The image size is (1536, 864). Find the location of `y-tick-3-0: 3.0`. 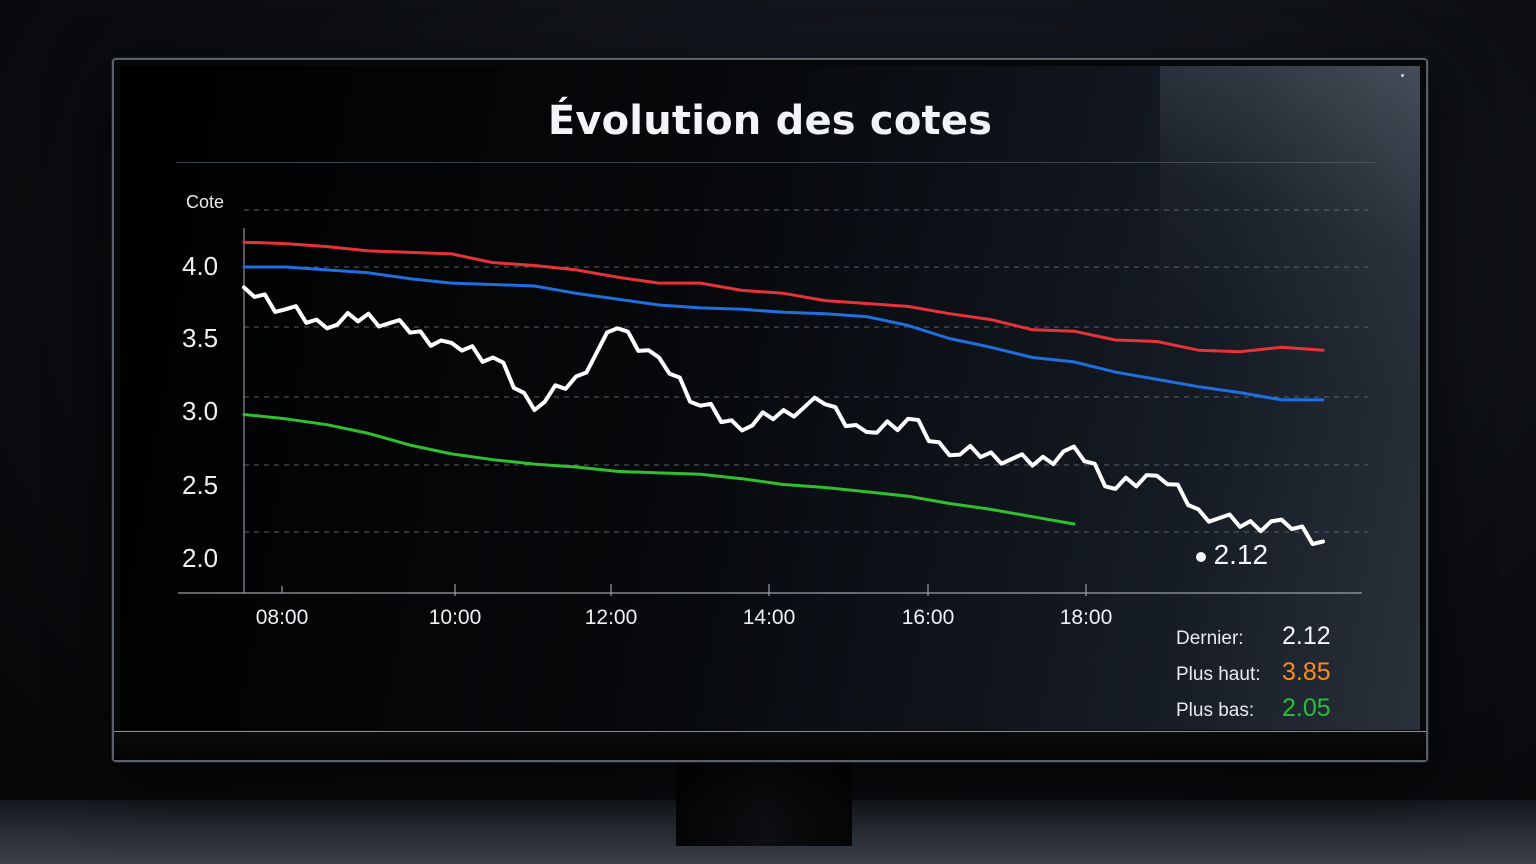

y-tick-3-0: 3.0 is located at coordinates (200, 411).